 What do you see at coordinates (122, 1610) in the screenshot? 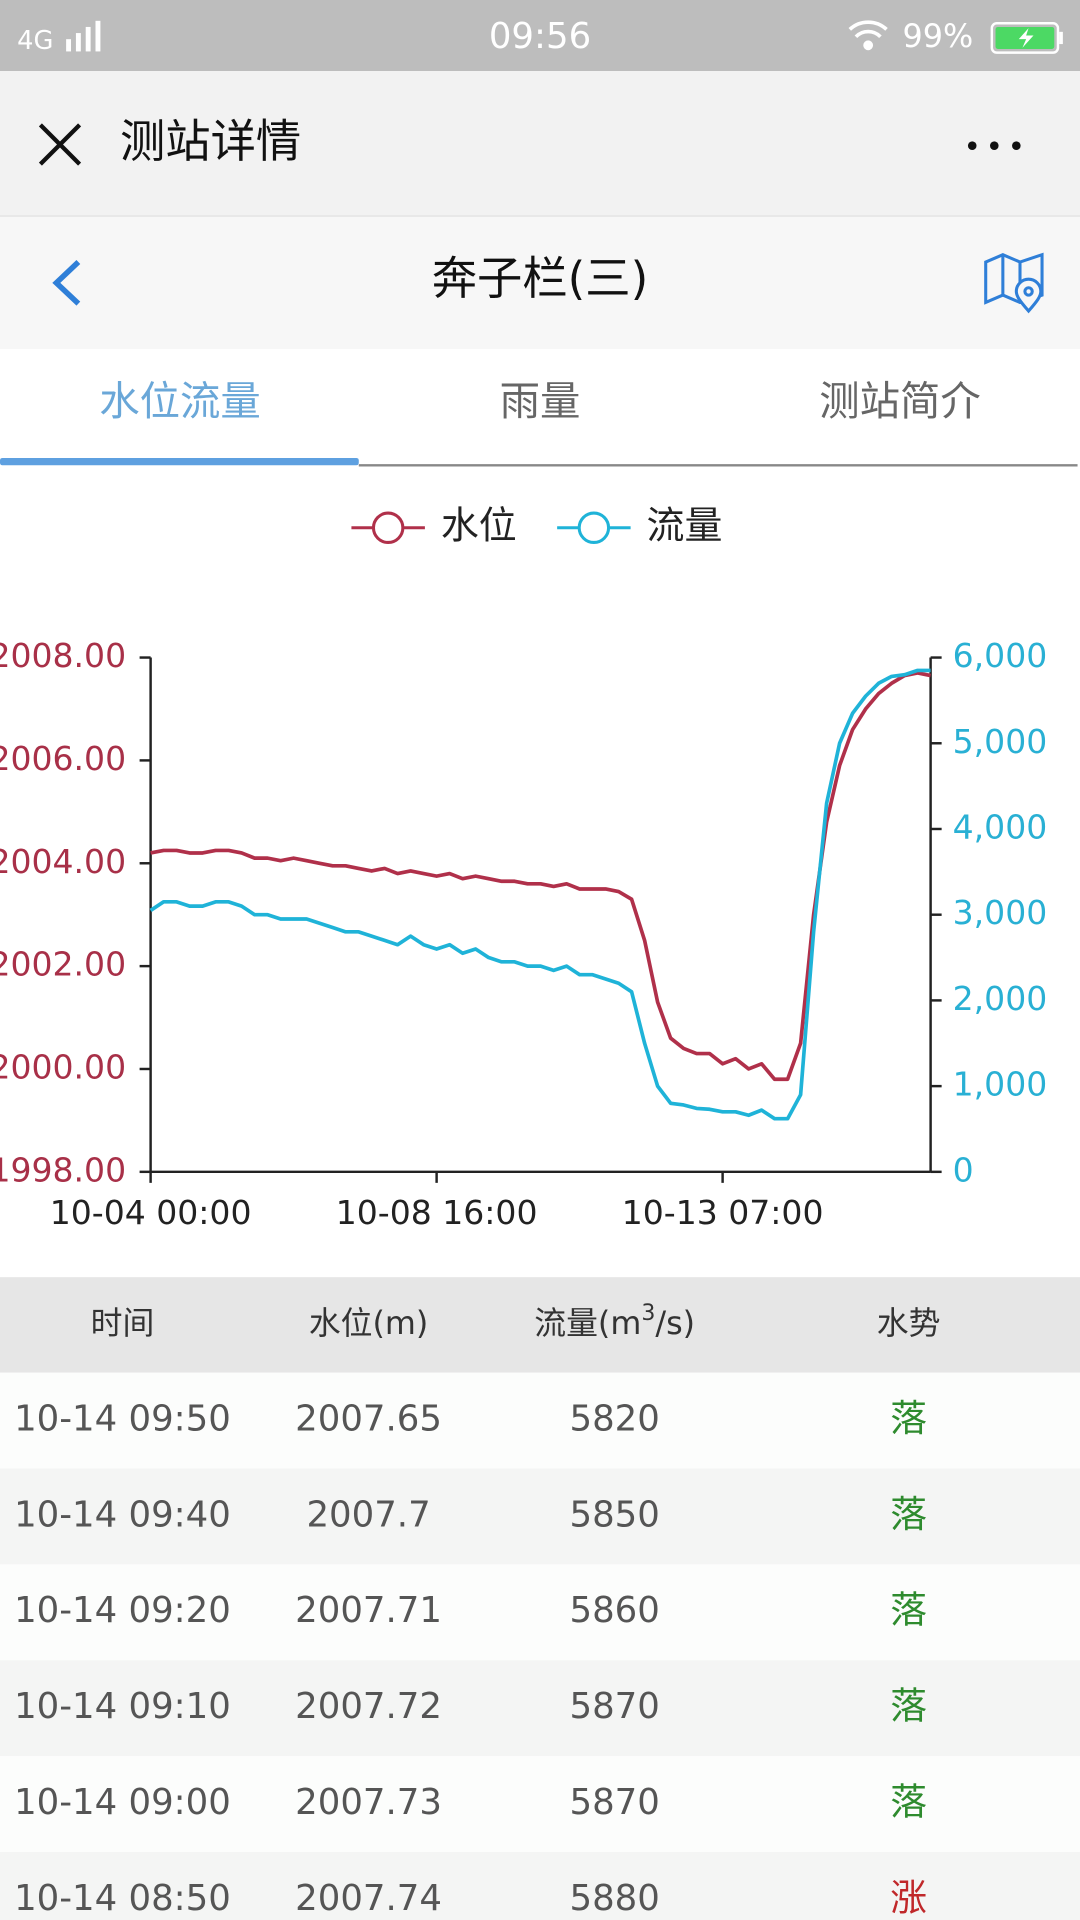
I see `table-cell: 10-14 09:20` at bounding box center [122, 1610].